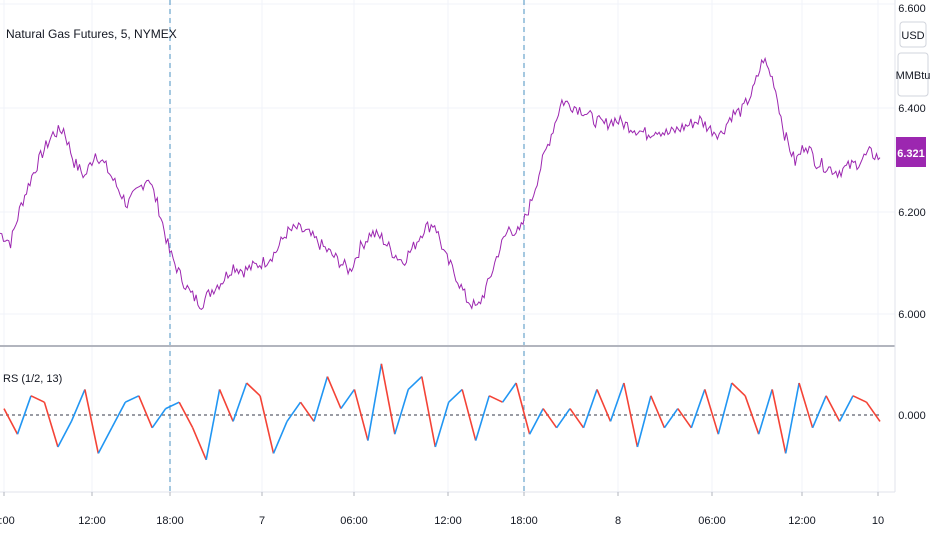  I want to click on time-tick-label: 6:00, so click(7, 521).